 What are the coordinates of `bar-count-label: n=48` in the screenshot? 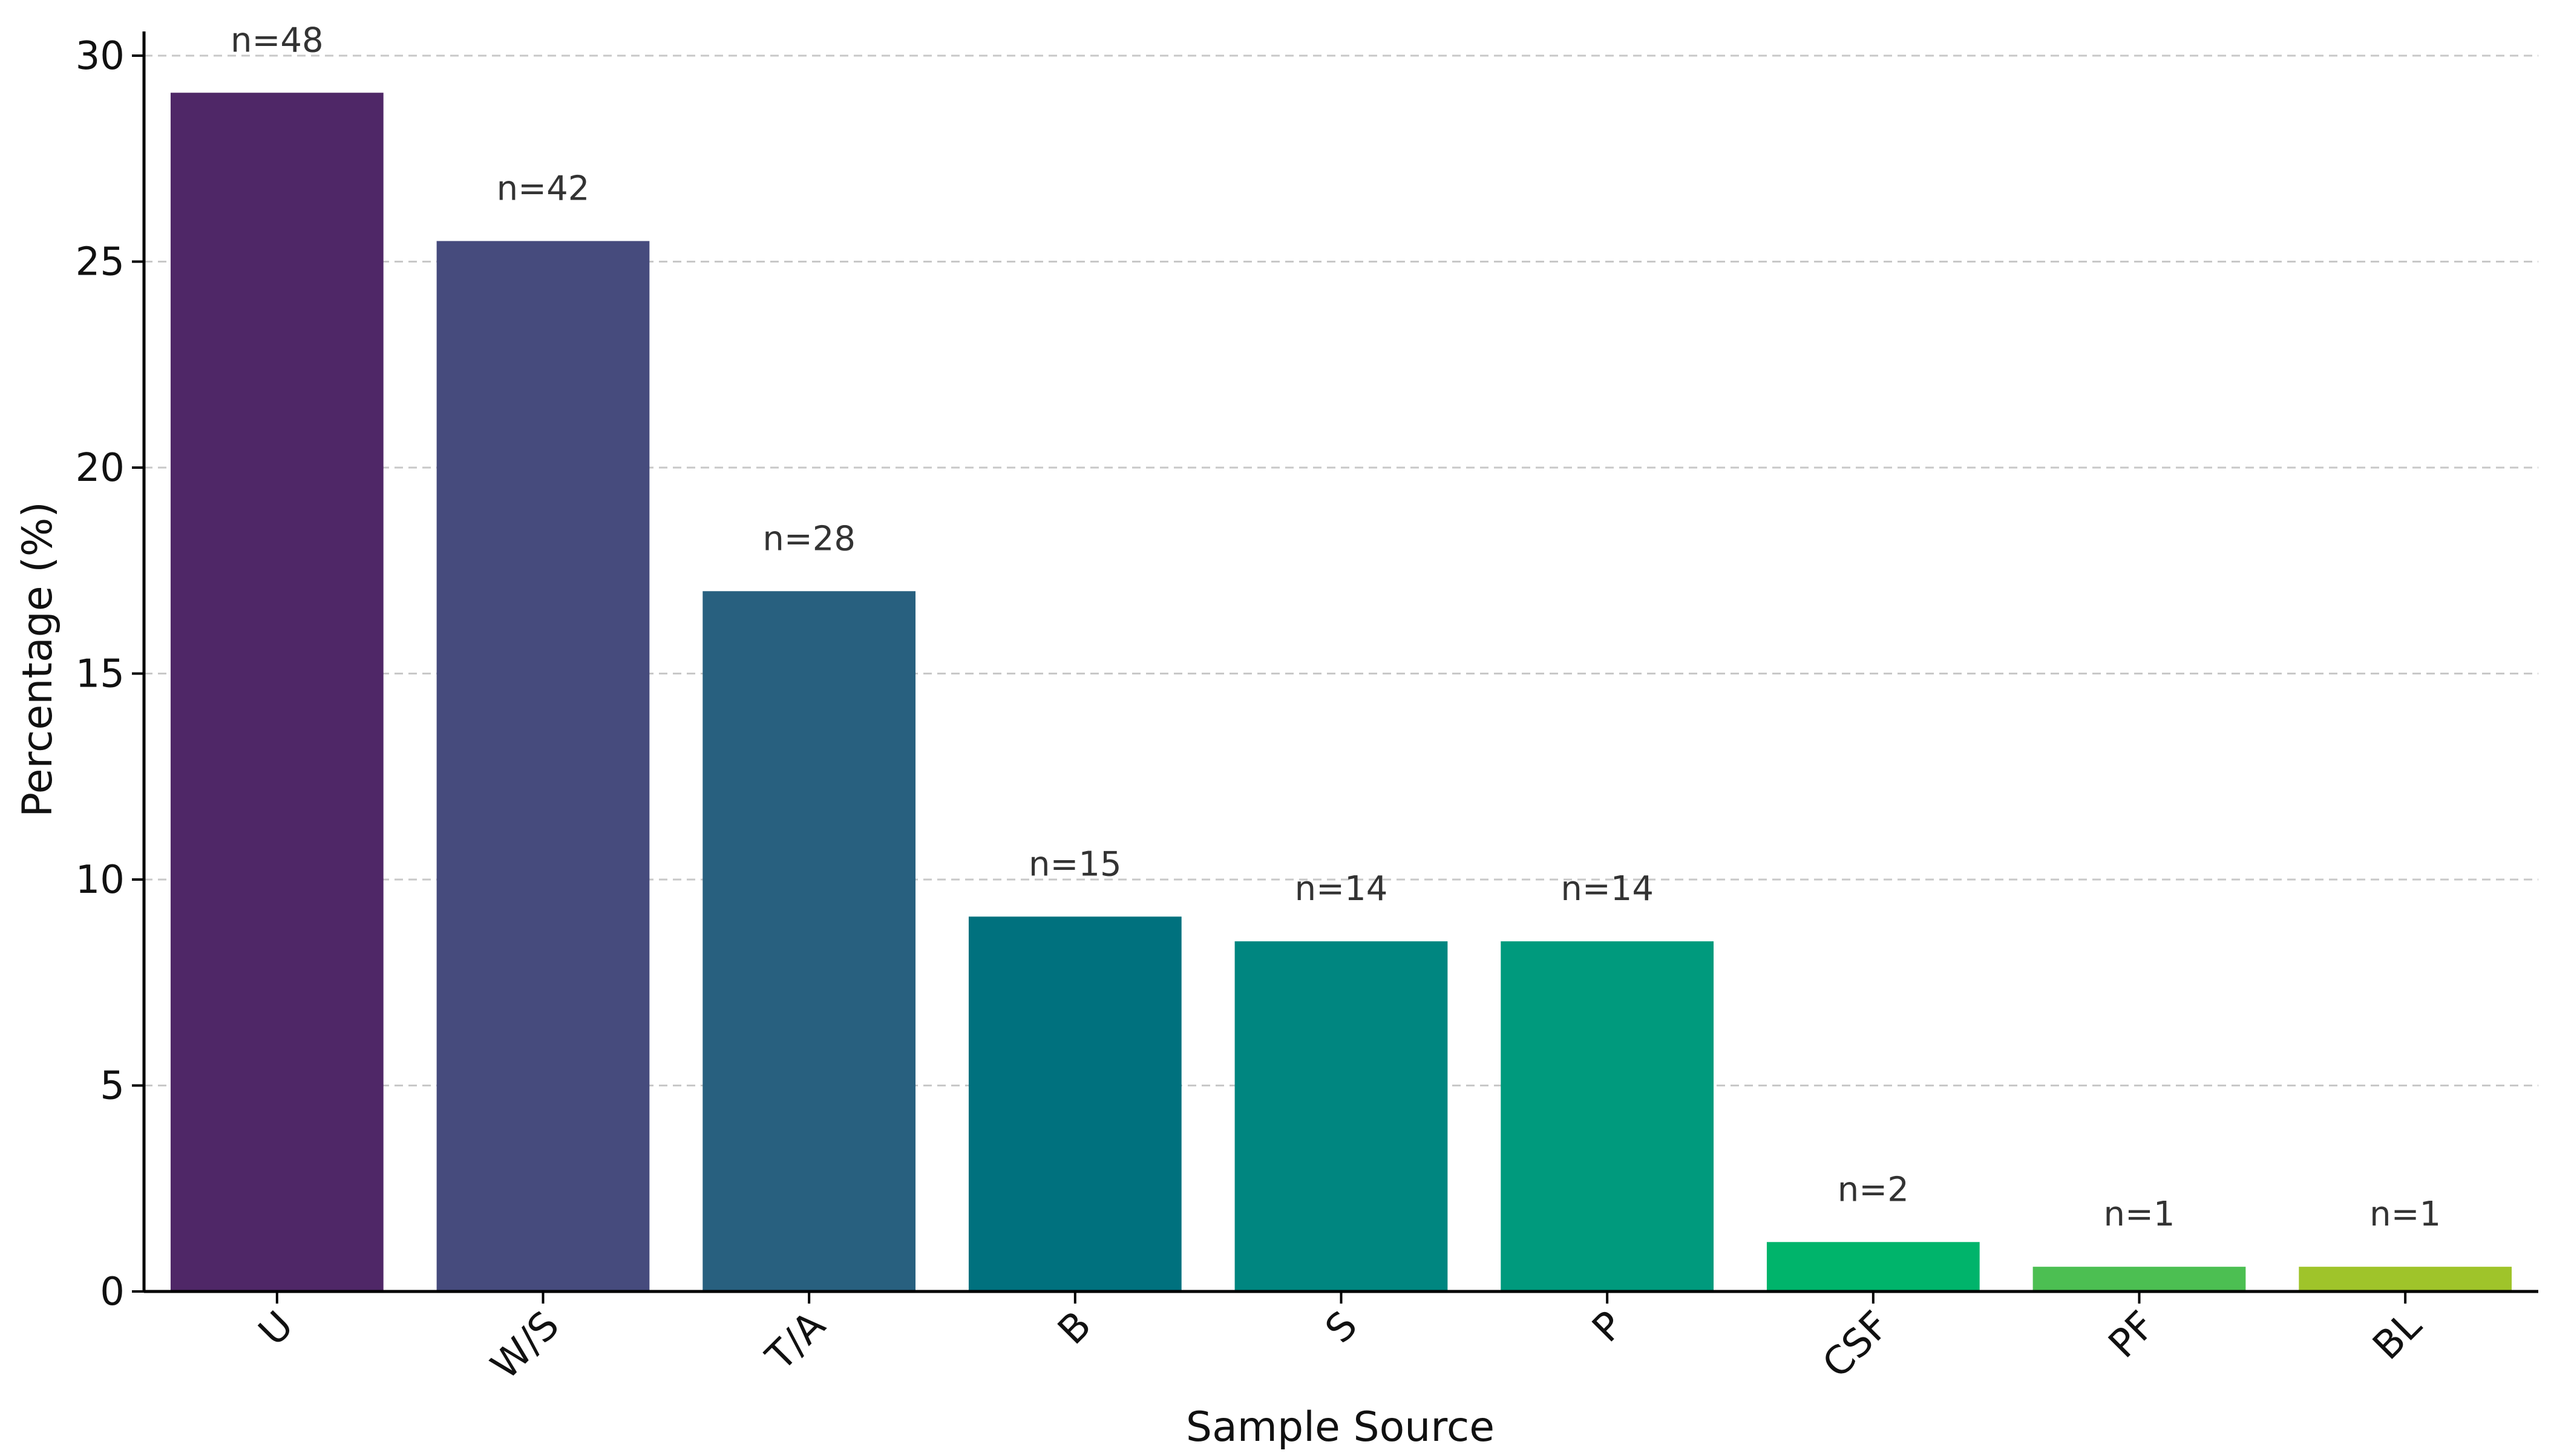 It's located at (277, 40).